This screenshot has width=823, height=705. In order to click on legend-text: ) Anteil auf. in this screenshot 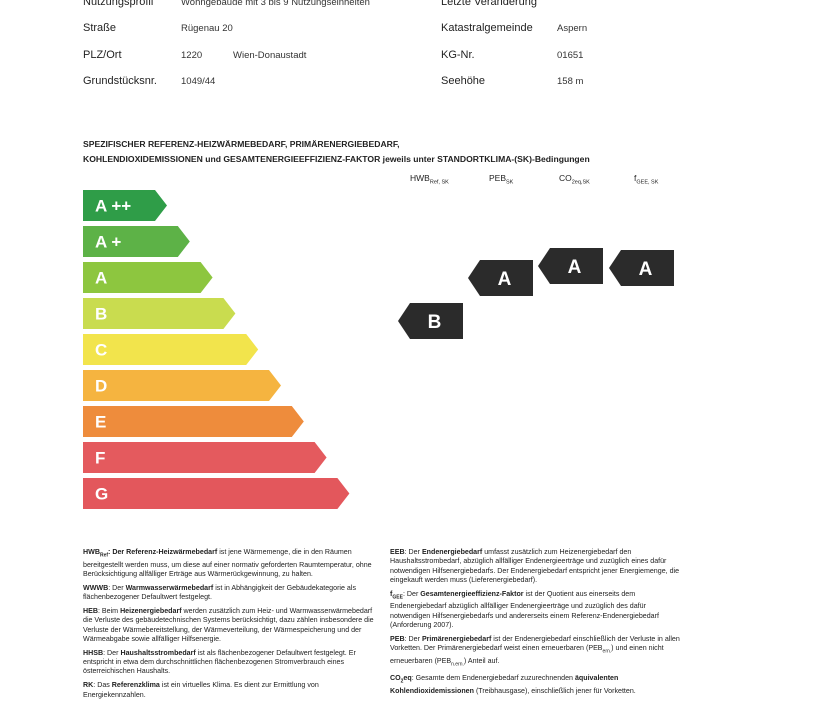, I will do `click(481, 660)`.